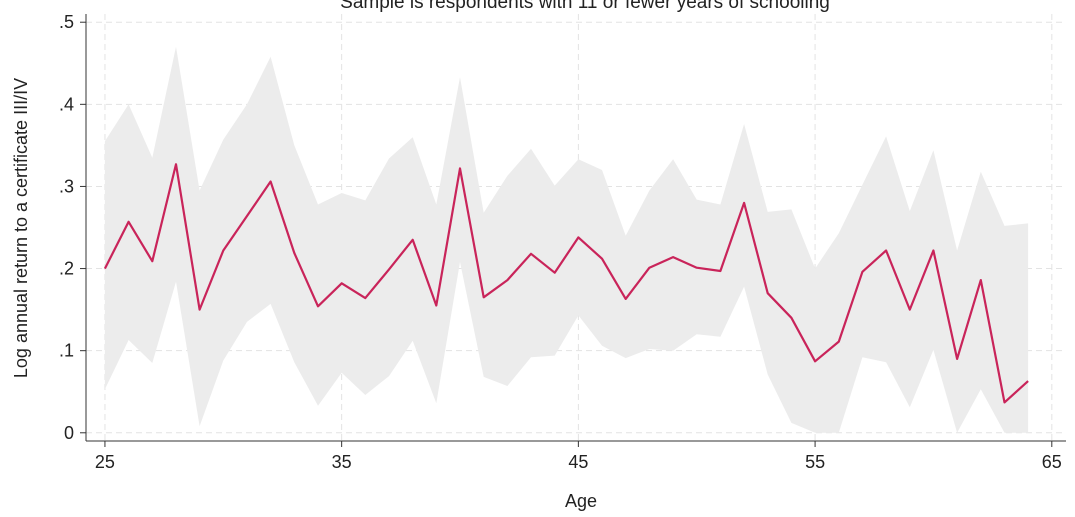 The width and height of the screenshot is (1075, 517). I want to click on y-tick-label: .1, so click(66, 351).